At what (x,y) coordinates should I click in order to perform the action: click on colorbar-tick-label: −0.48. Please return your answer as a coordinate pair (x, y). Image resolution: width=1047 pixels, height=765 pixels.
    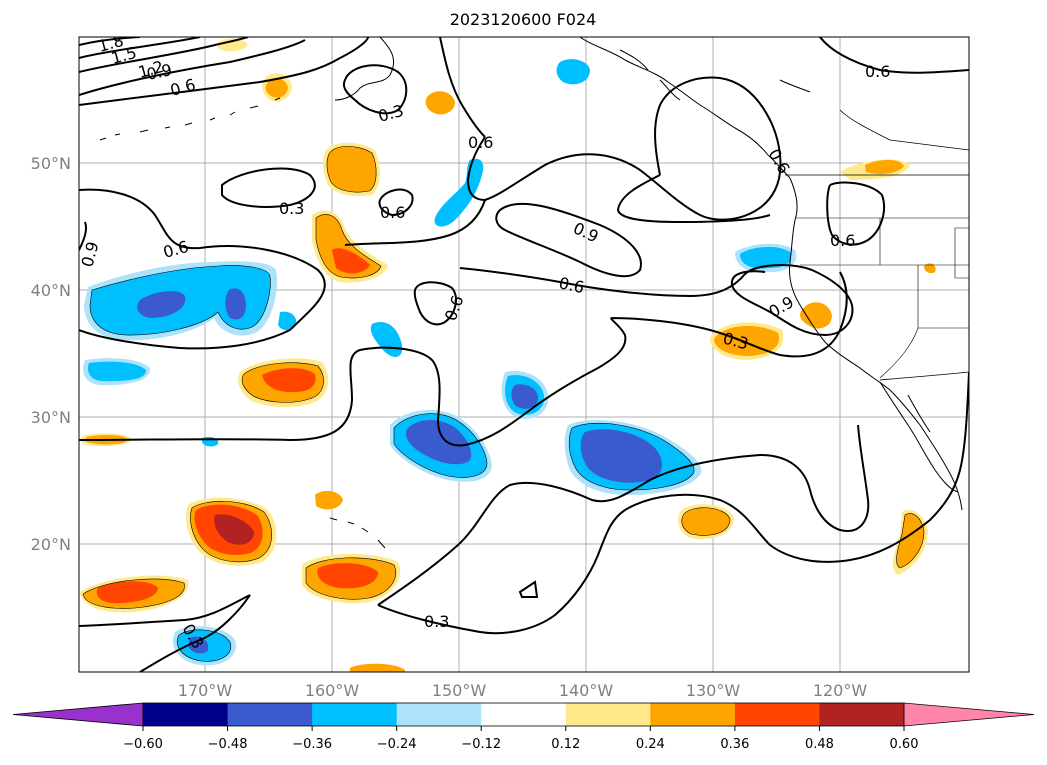
    Looking at the image, I should click on (228, 744).